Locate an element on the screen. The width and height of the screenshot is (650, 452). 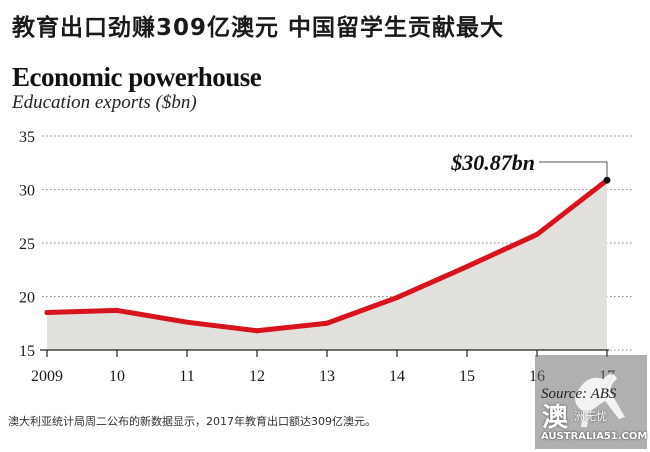
y-tick-label: 35 is located at coordinates (27, 137).